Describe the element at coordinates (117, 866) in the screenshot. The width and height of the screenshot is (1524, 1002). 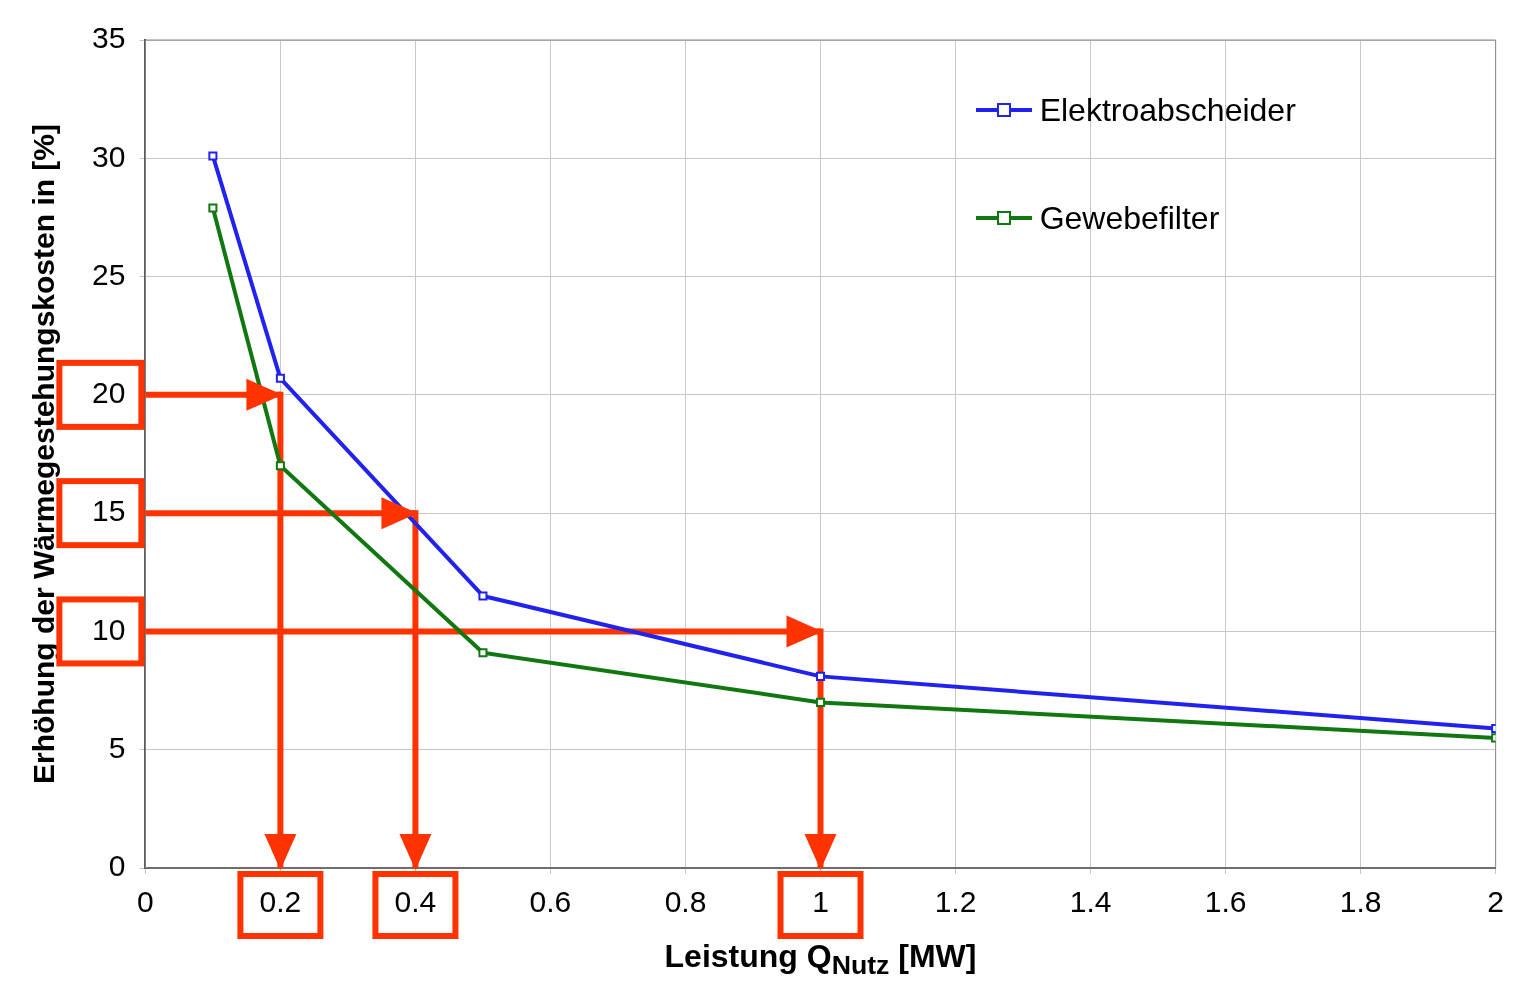
I see `y-tick-label: 0` at that location.